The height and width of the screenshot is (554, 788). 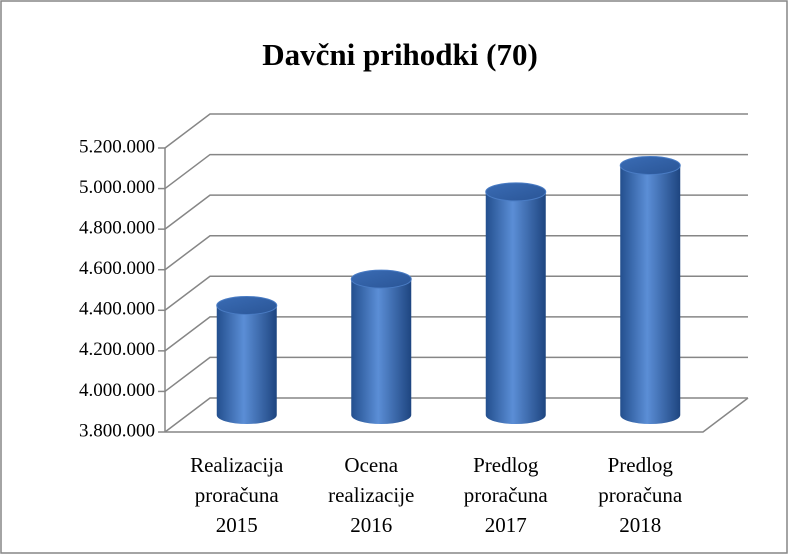 What do you see at coordinates (237, 465) in the screenshot?
I see `label-line: Realizacija` at bounding box center [237, 465].